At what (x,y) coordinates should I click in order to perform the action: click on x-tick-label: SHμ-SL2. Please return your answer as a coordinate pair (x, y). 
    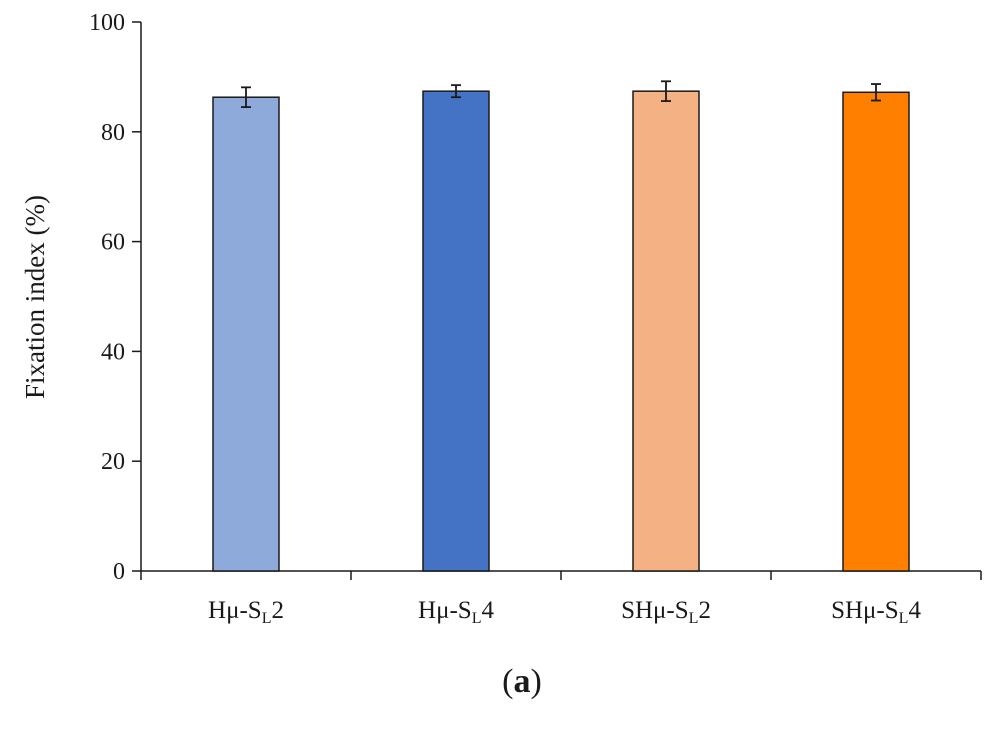
    Looking at the image, I should click on (666, 612).